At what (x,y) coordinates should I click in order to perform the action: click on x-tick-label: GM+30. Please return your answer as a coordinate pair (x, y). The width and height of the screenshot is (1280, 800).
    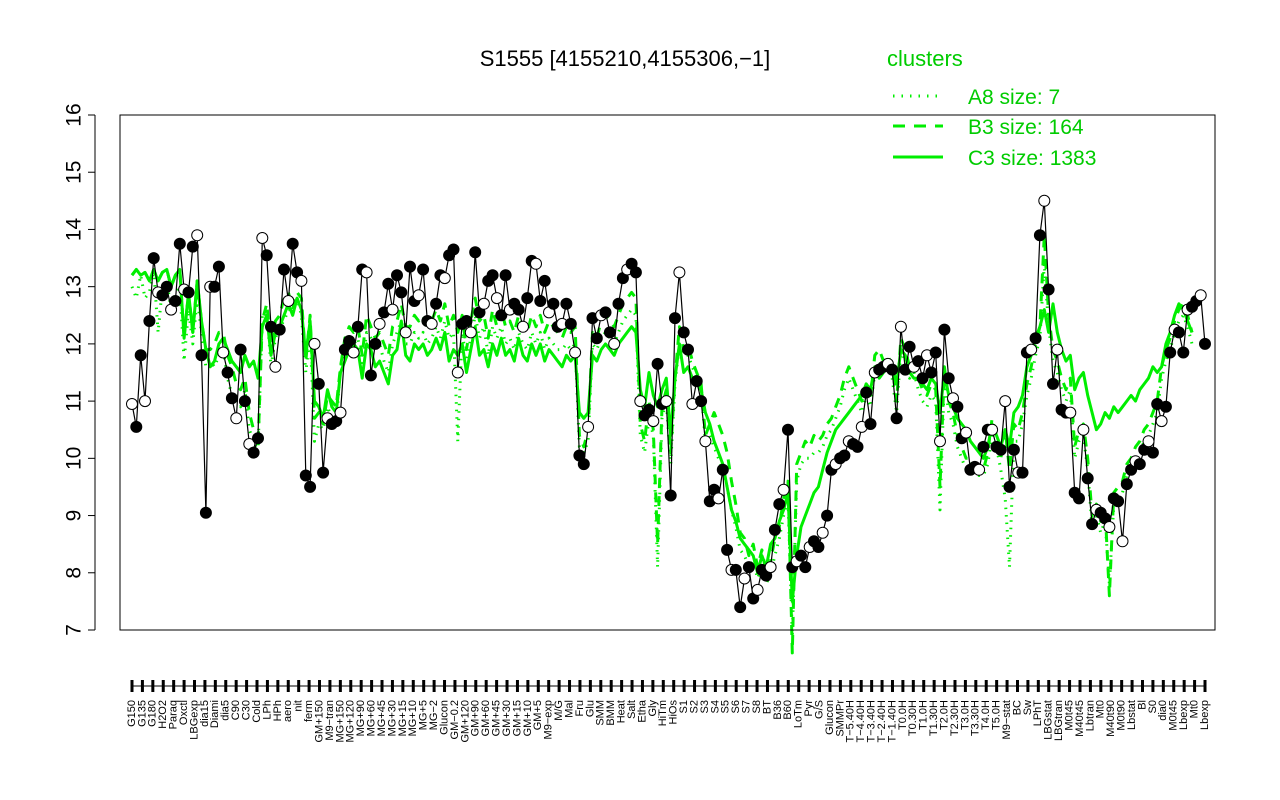
    Looking at the image, I should click on (507, 718).